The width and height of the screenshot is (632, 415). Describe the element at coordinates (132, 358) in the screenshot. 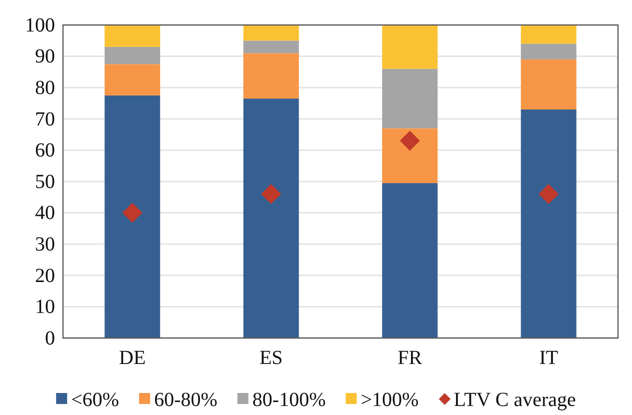

I see `x-tick-label: DE` at that location.